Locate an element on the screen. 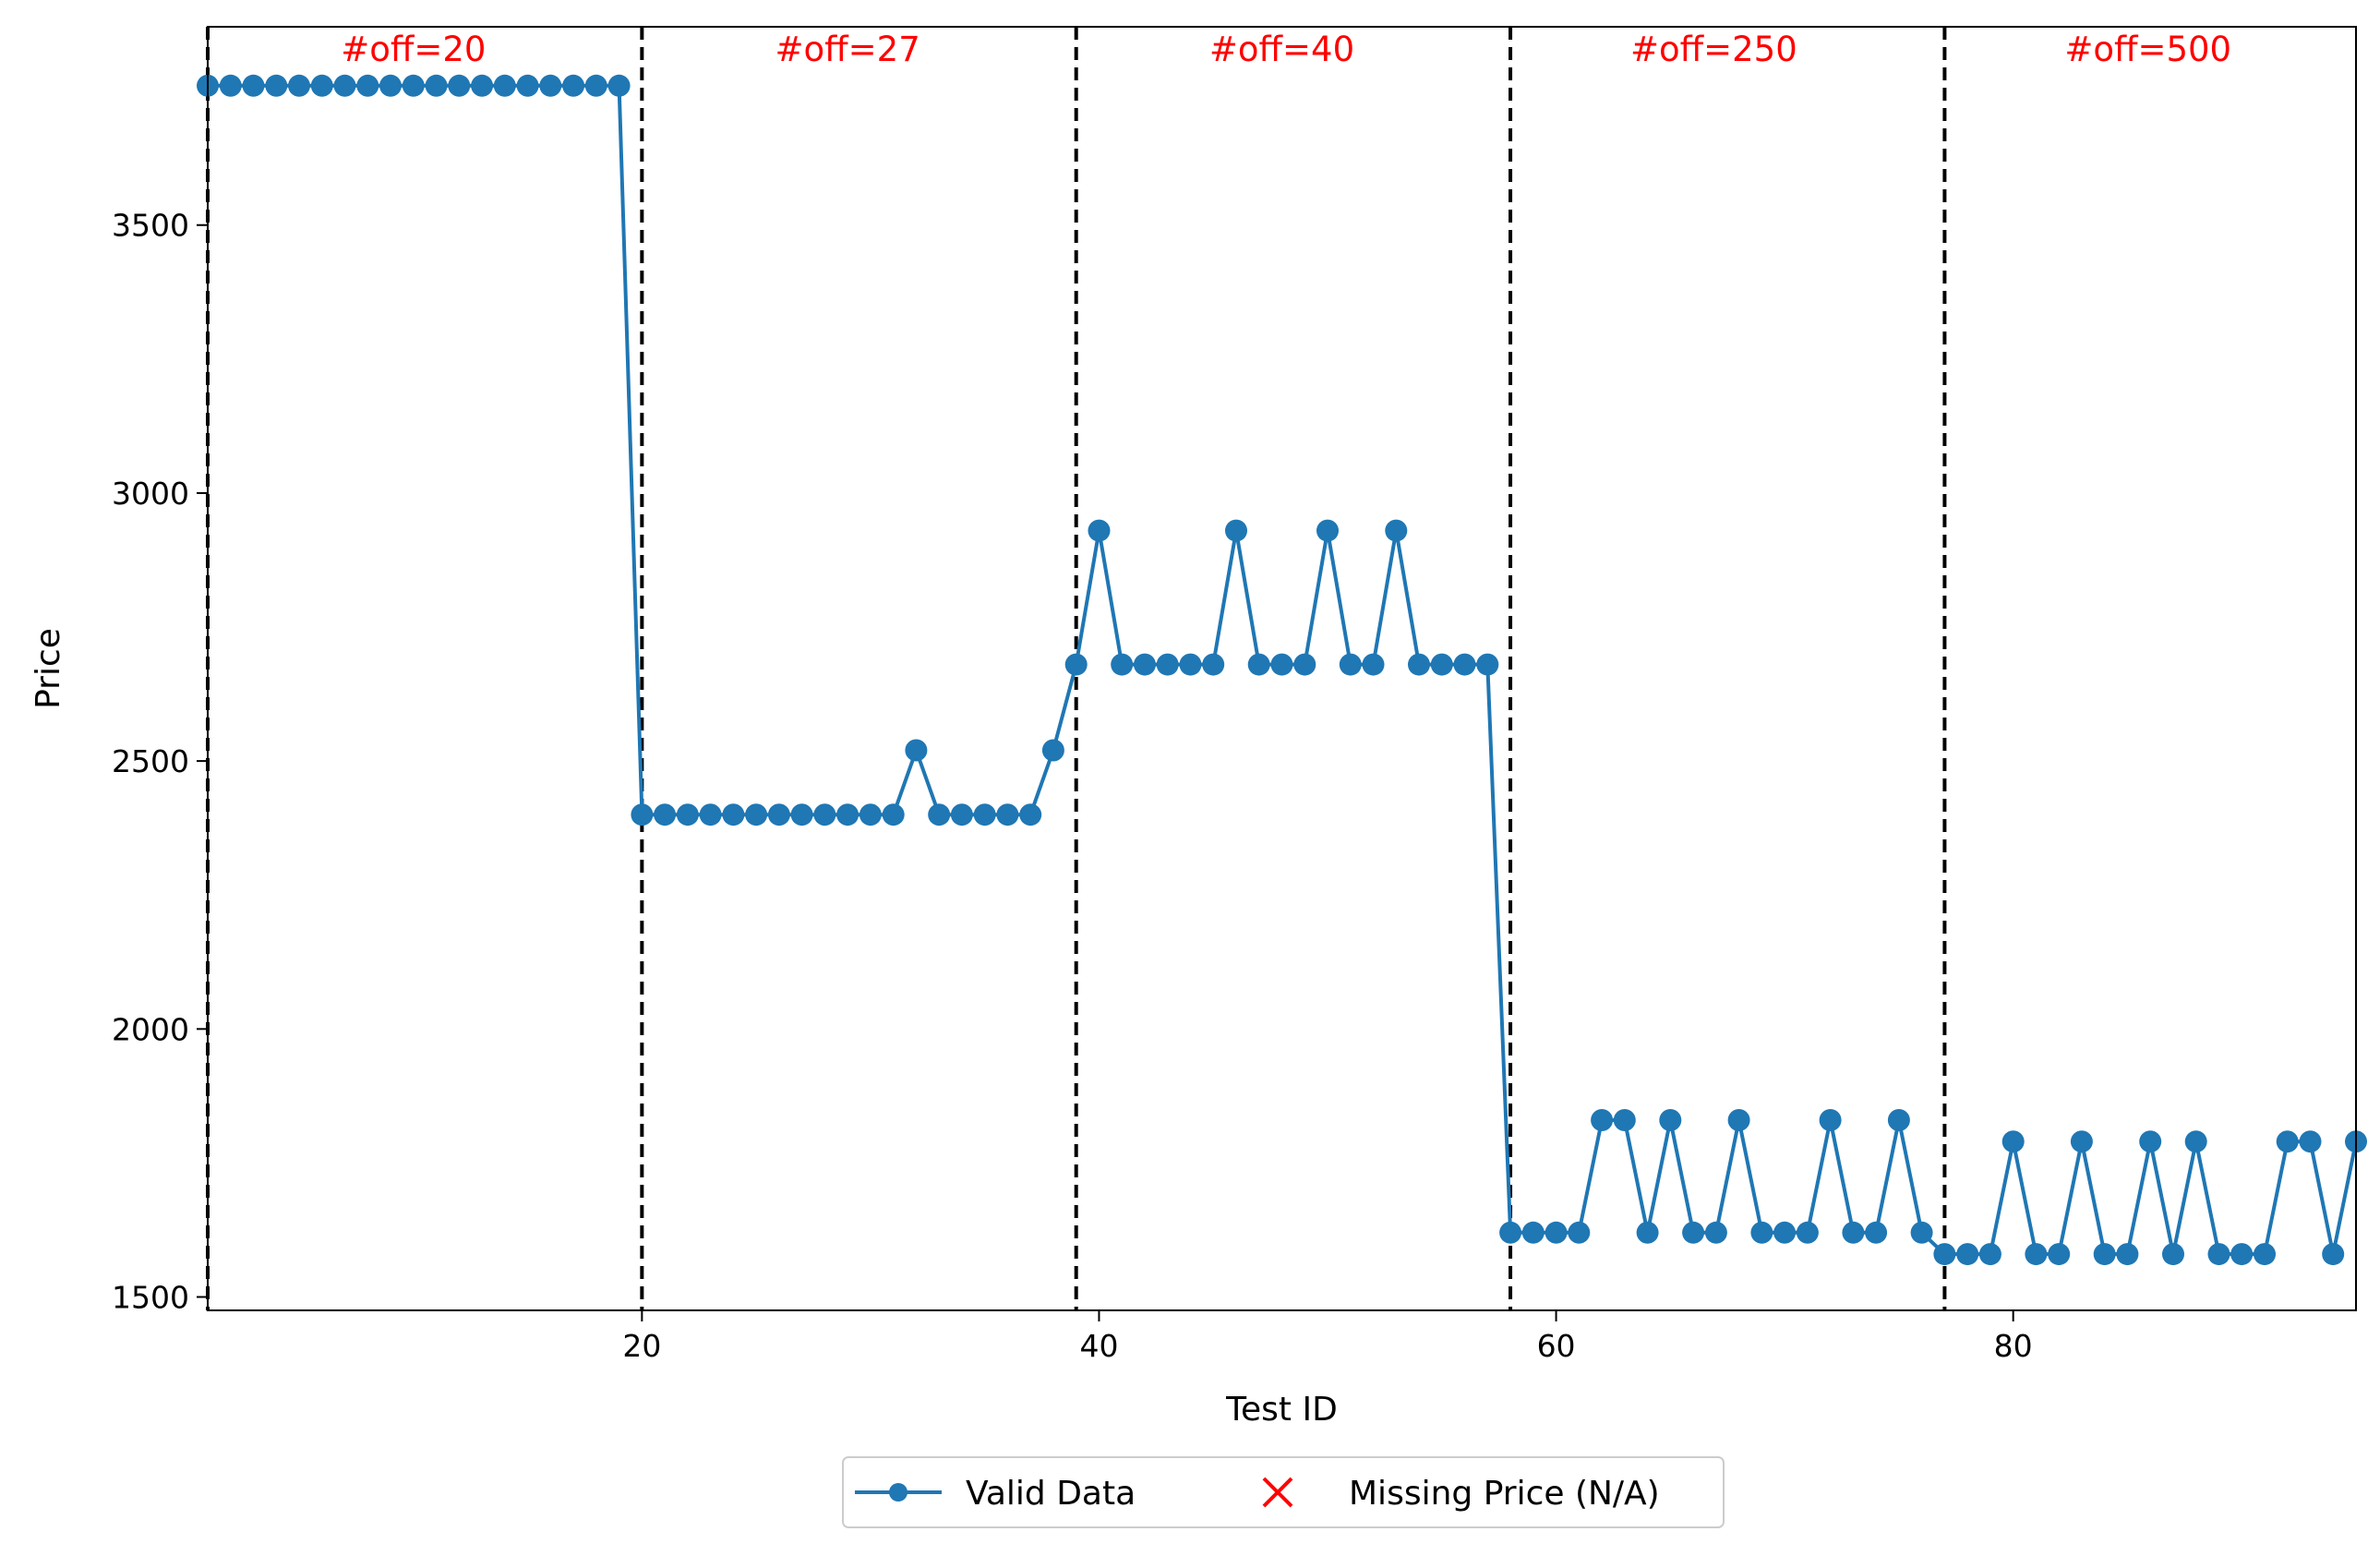  x-axis-title: Test ID is located at coordinates (1281, 1410).